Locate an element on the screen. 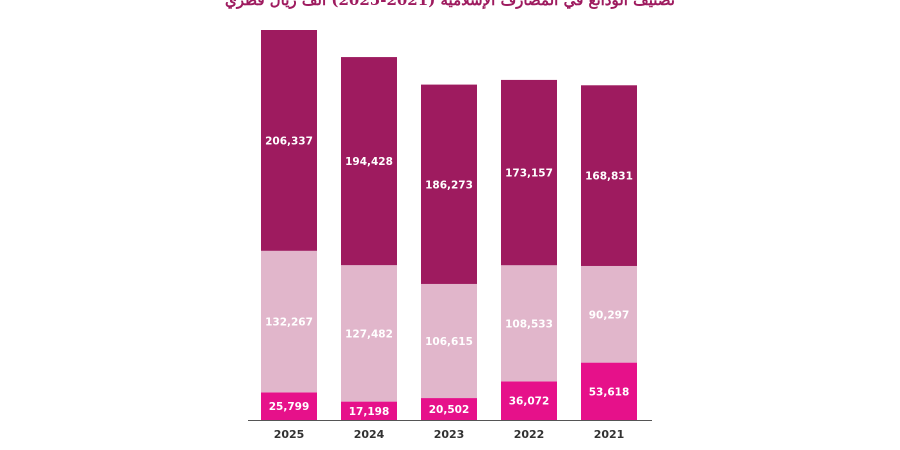  x-tick-label-2023: 2023 is located at coordinates (449, 434).